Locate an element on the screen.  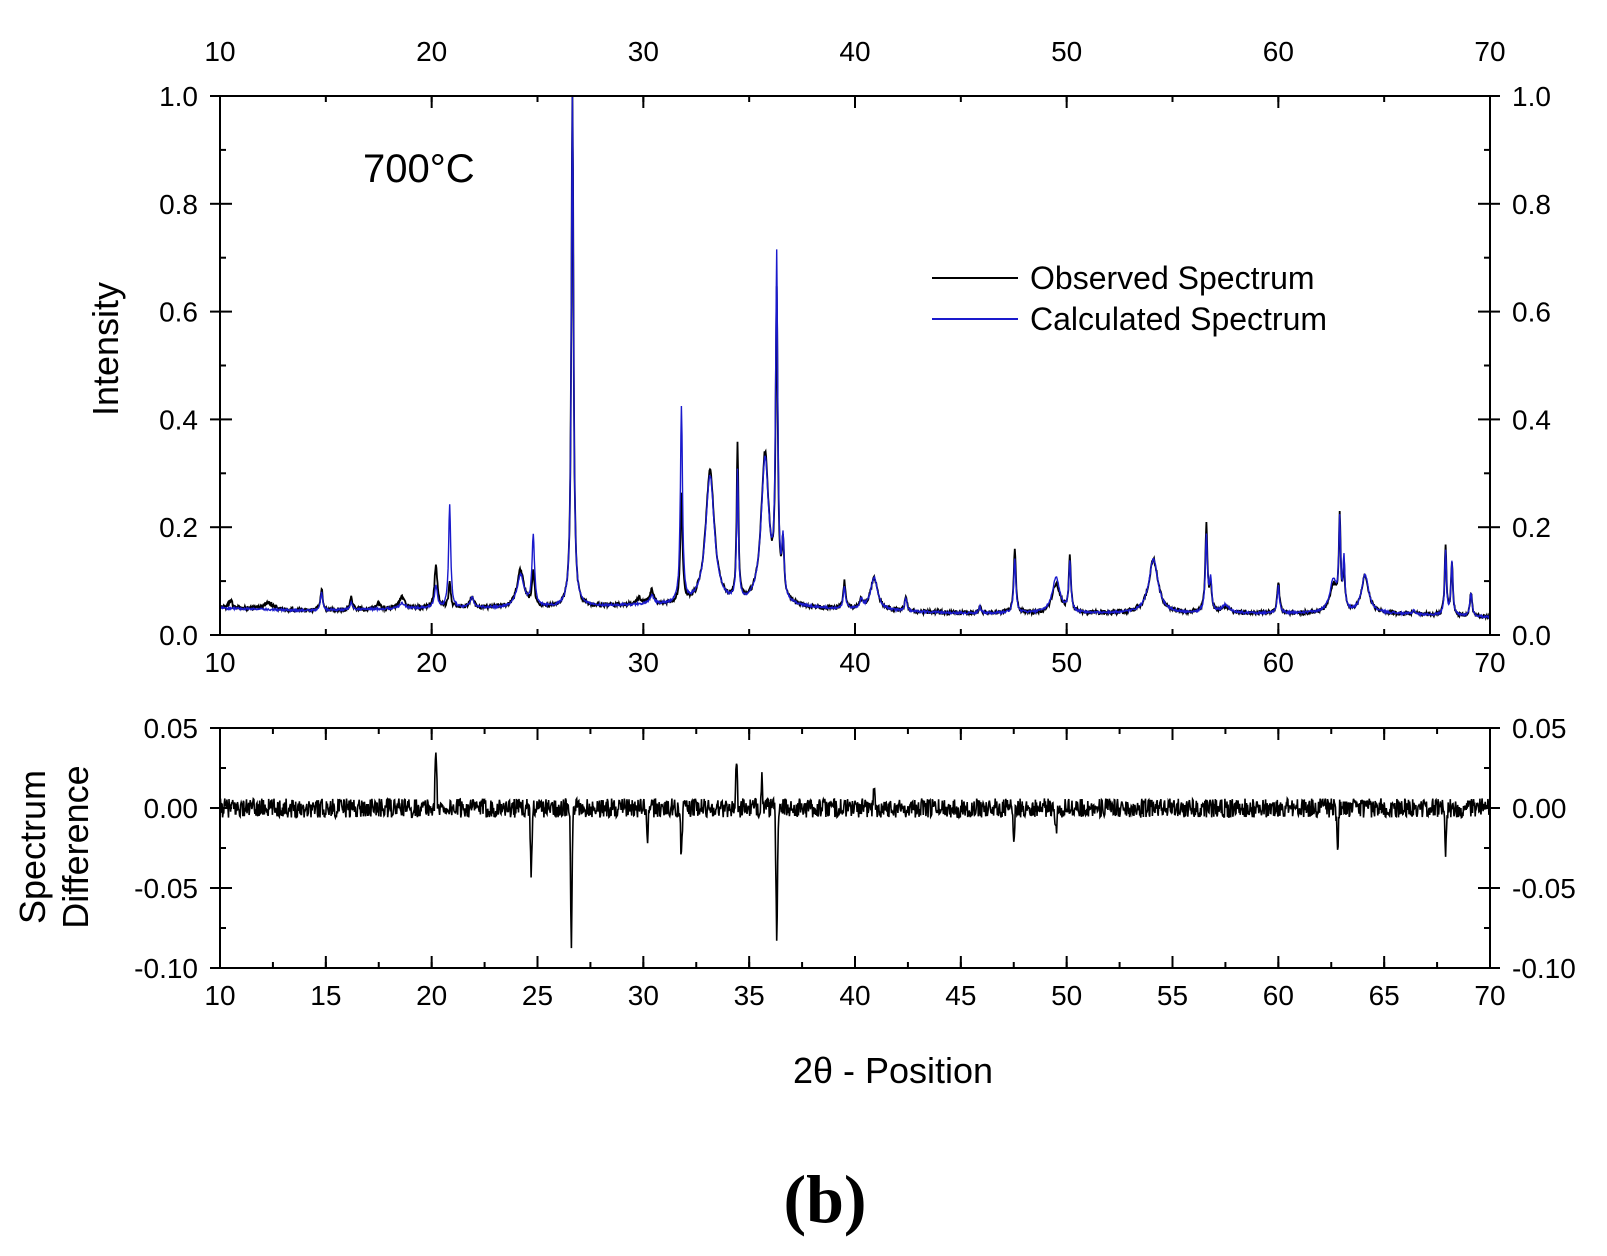
top-y-tick-label-right: 0.2 is located at coordinates (1531, 527).